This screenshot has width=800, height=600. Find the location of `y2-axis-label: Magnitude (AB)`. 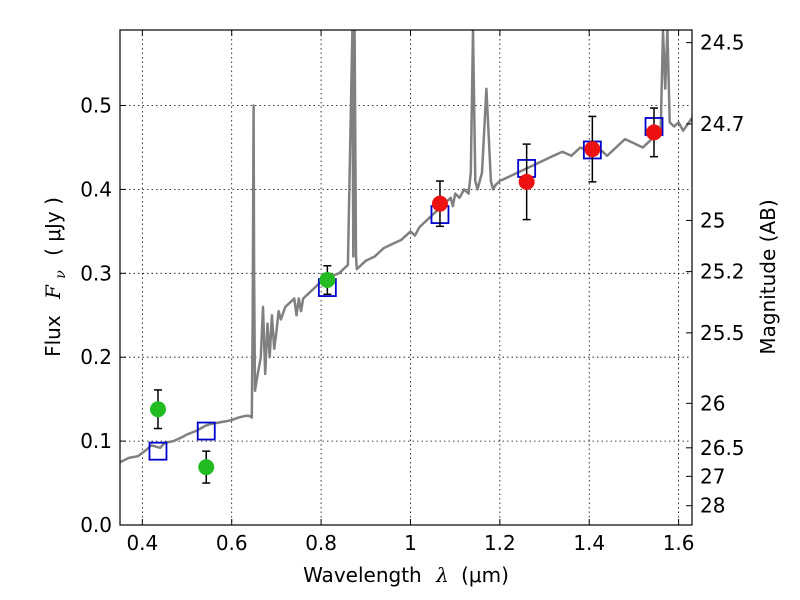

y2-axis-label: Magnitude (AB) is located at coordinates (768, 276).